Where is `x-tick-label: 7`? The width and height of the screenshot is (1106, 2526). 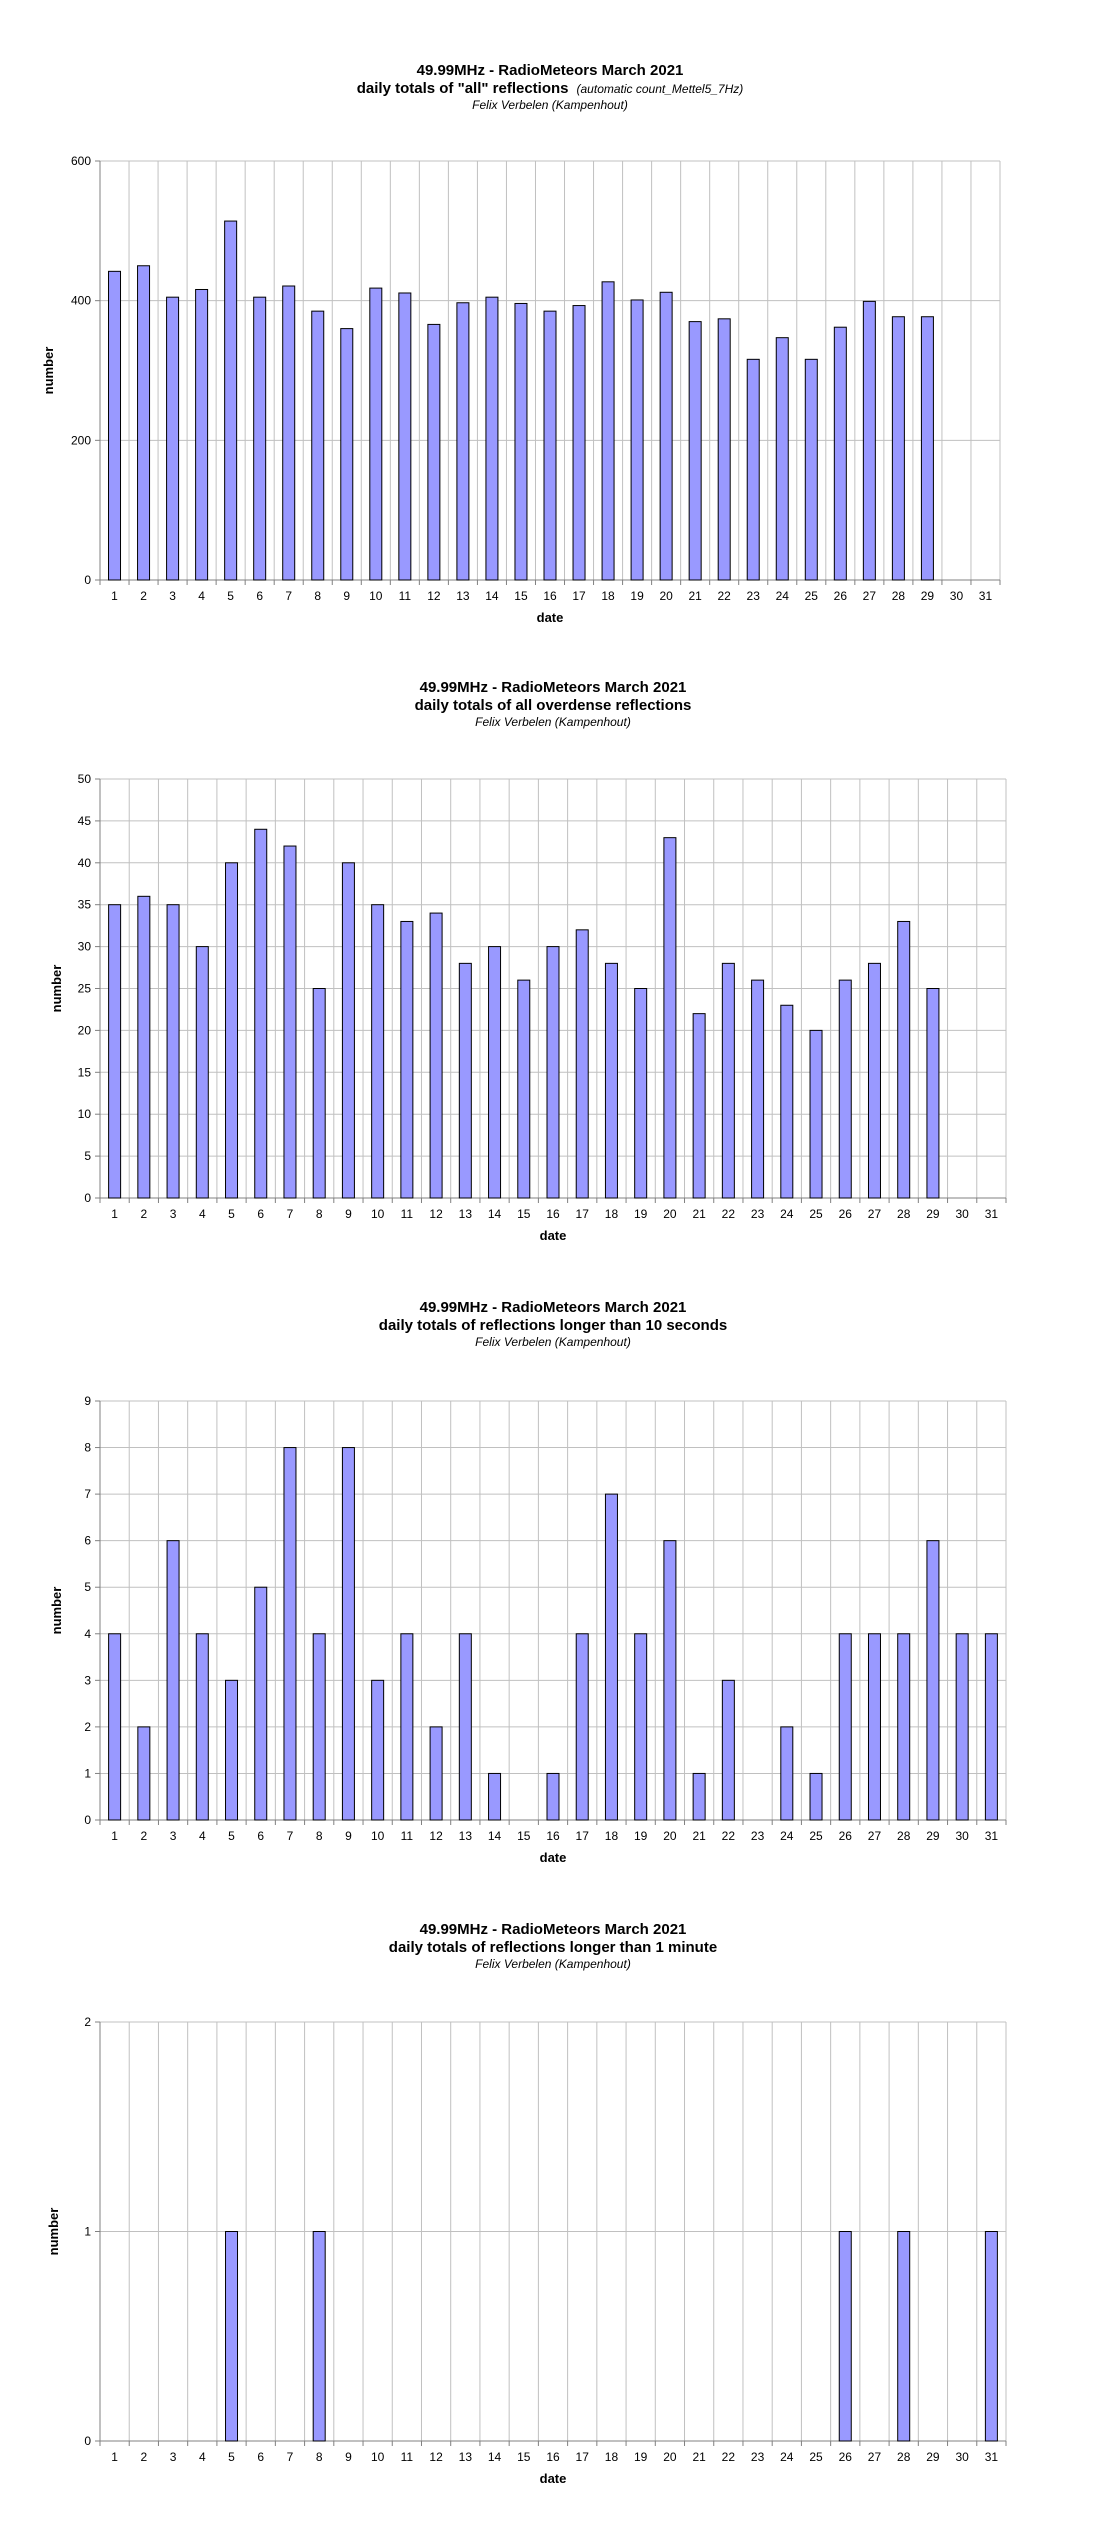
x-tick-label: 7 is located at coordinates (290, 1214).